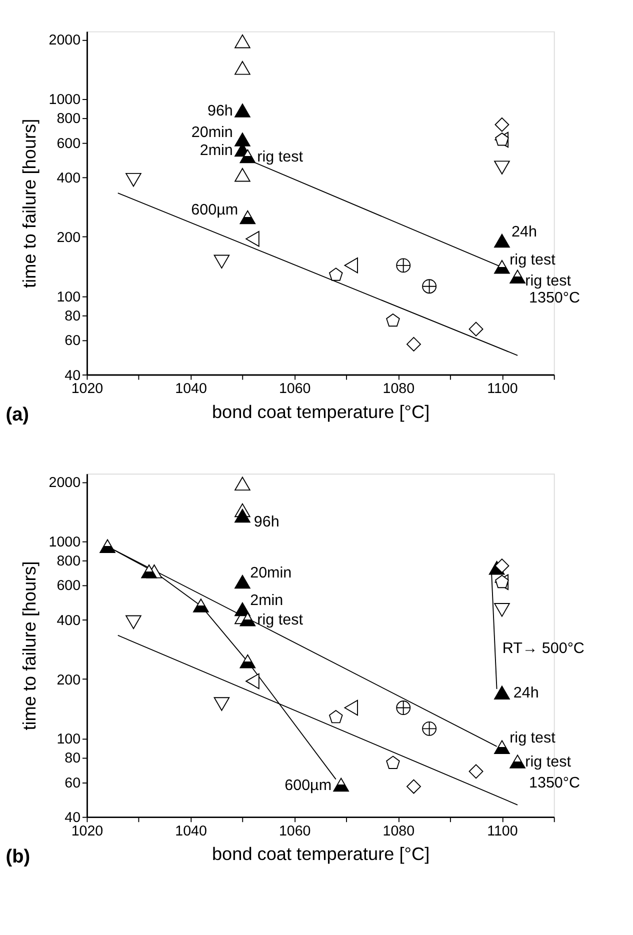 The image size is (633, 935). What do you see at coordinates (17, 415) in the screenshot?
I see `text: (a)` at bounding box center [17, 415].